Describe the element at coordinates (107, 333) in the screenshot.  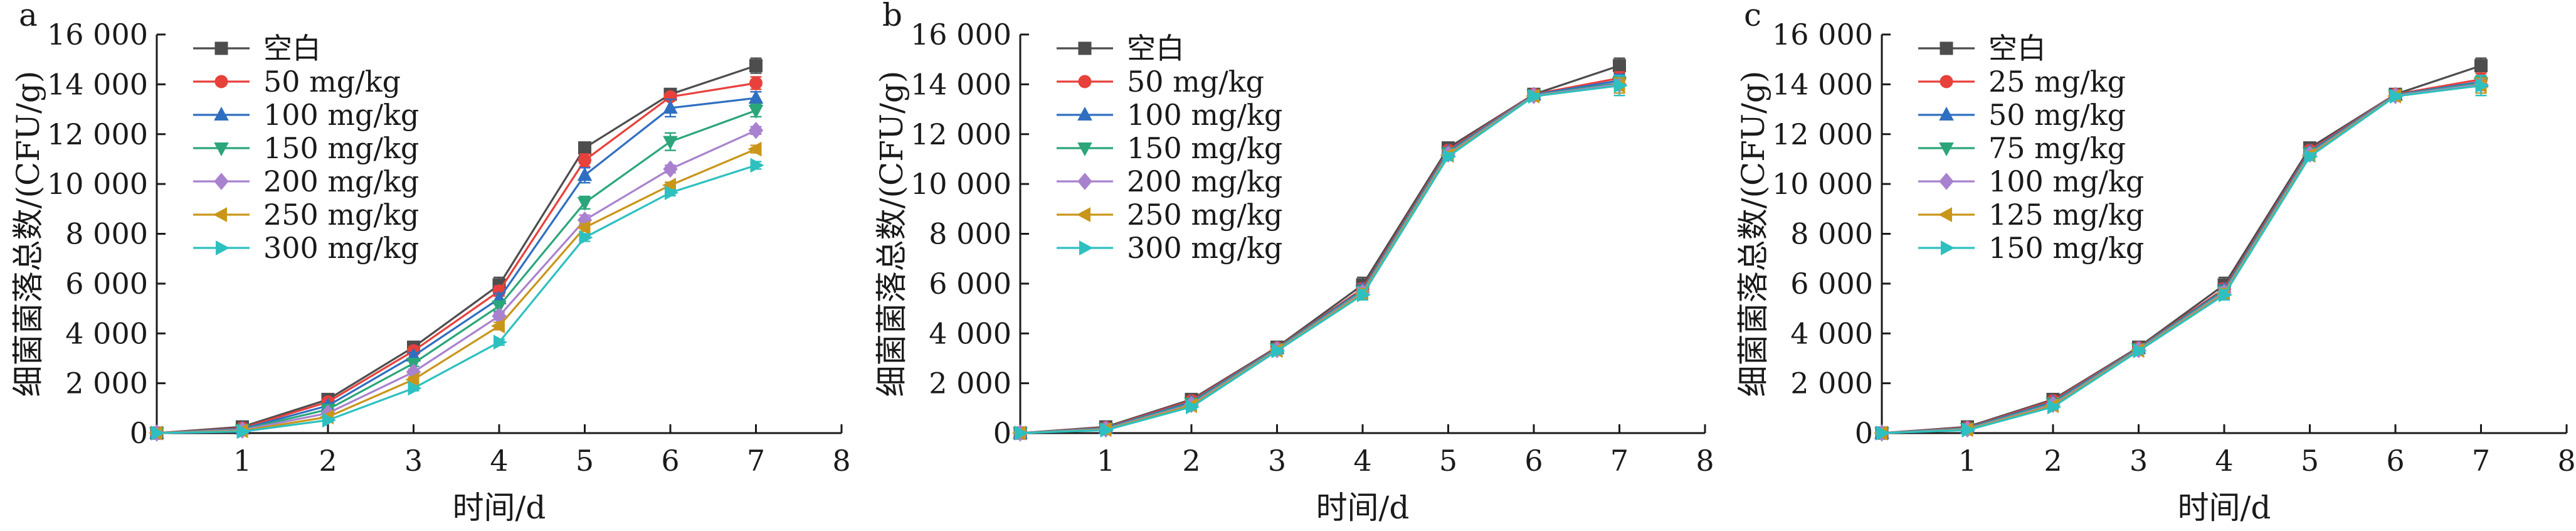
I see `y-tick-label: 4 000` at that location.